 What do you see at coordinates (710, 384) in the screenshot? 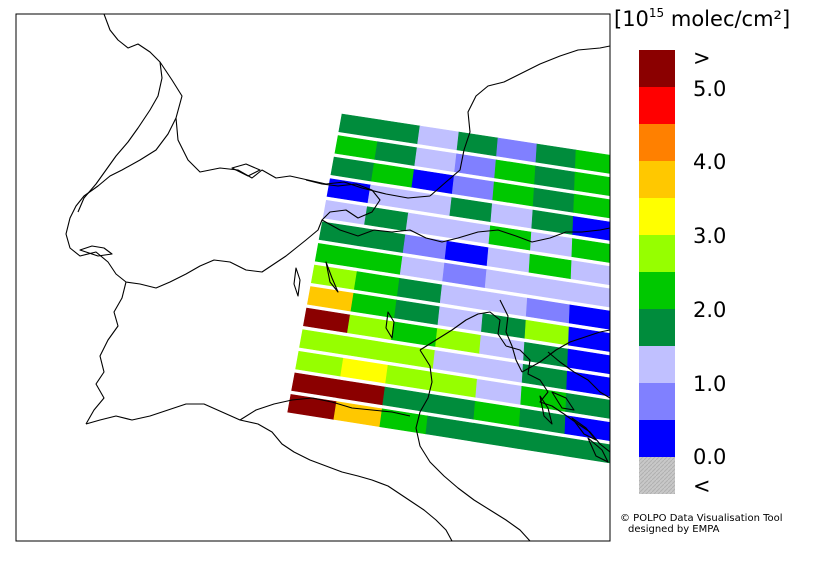
I see `tick-label-1: 1.0` at bounding box center [710, 384].